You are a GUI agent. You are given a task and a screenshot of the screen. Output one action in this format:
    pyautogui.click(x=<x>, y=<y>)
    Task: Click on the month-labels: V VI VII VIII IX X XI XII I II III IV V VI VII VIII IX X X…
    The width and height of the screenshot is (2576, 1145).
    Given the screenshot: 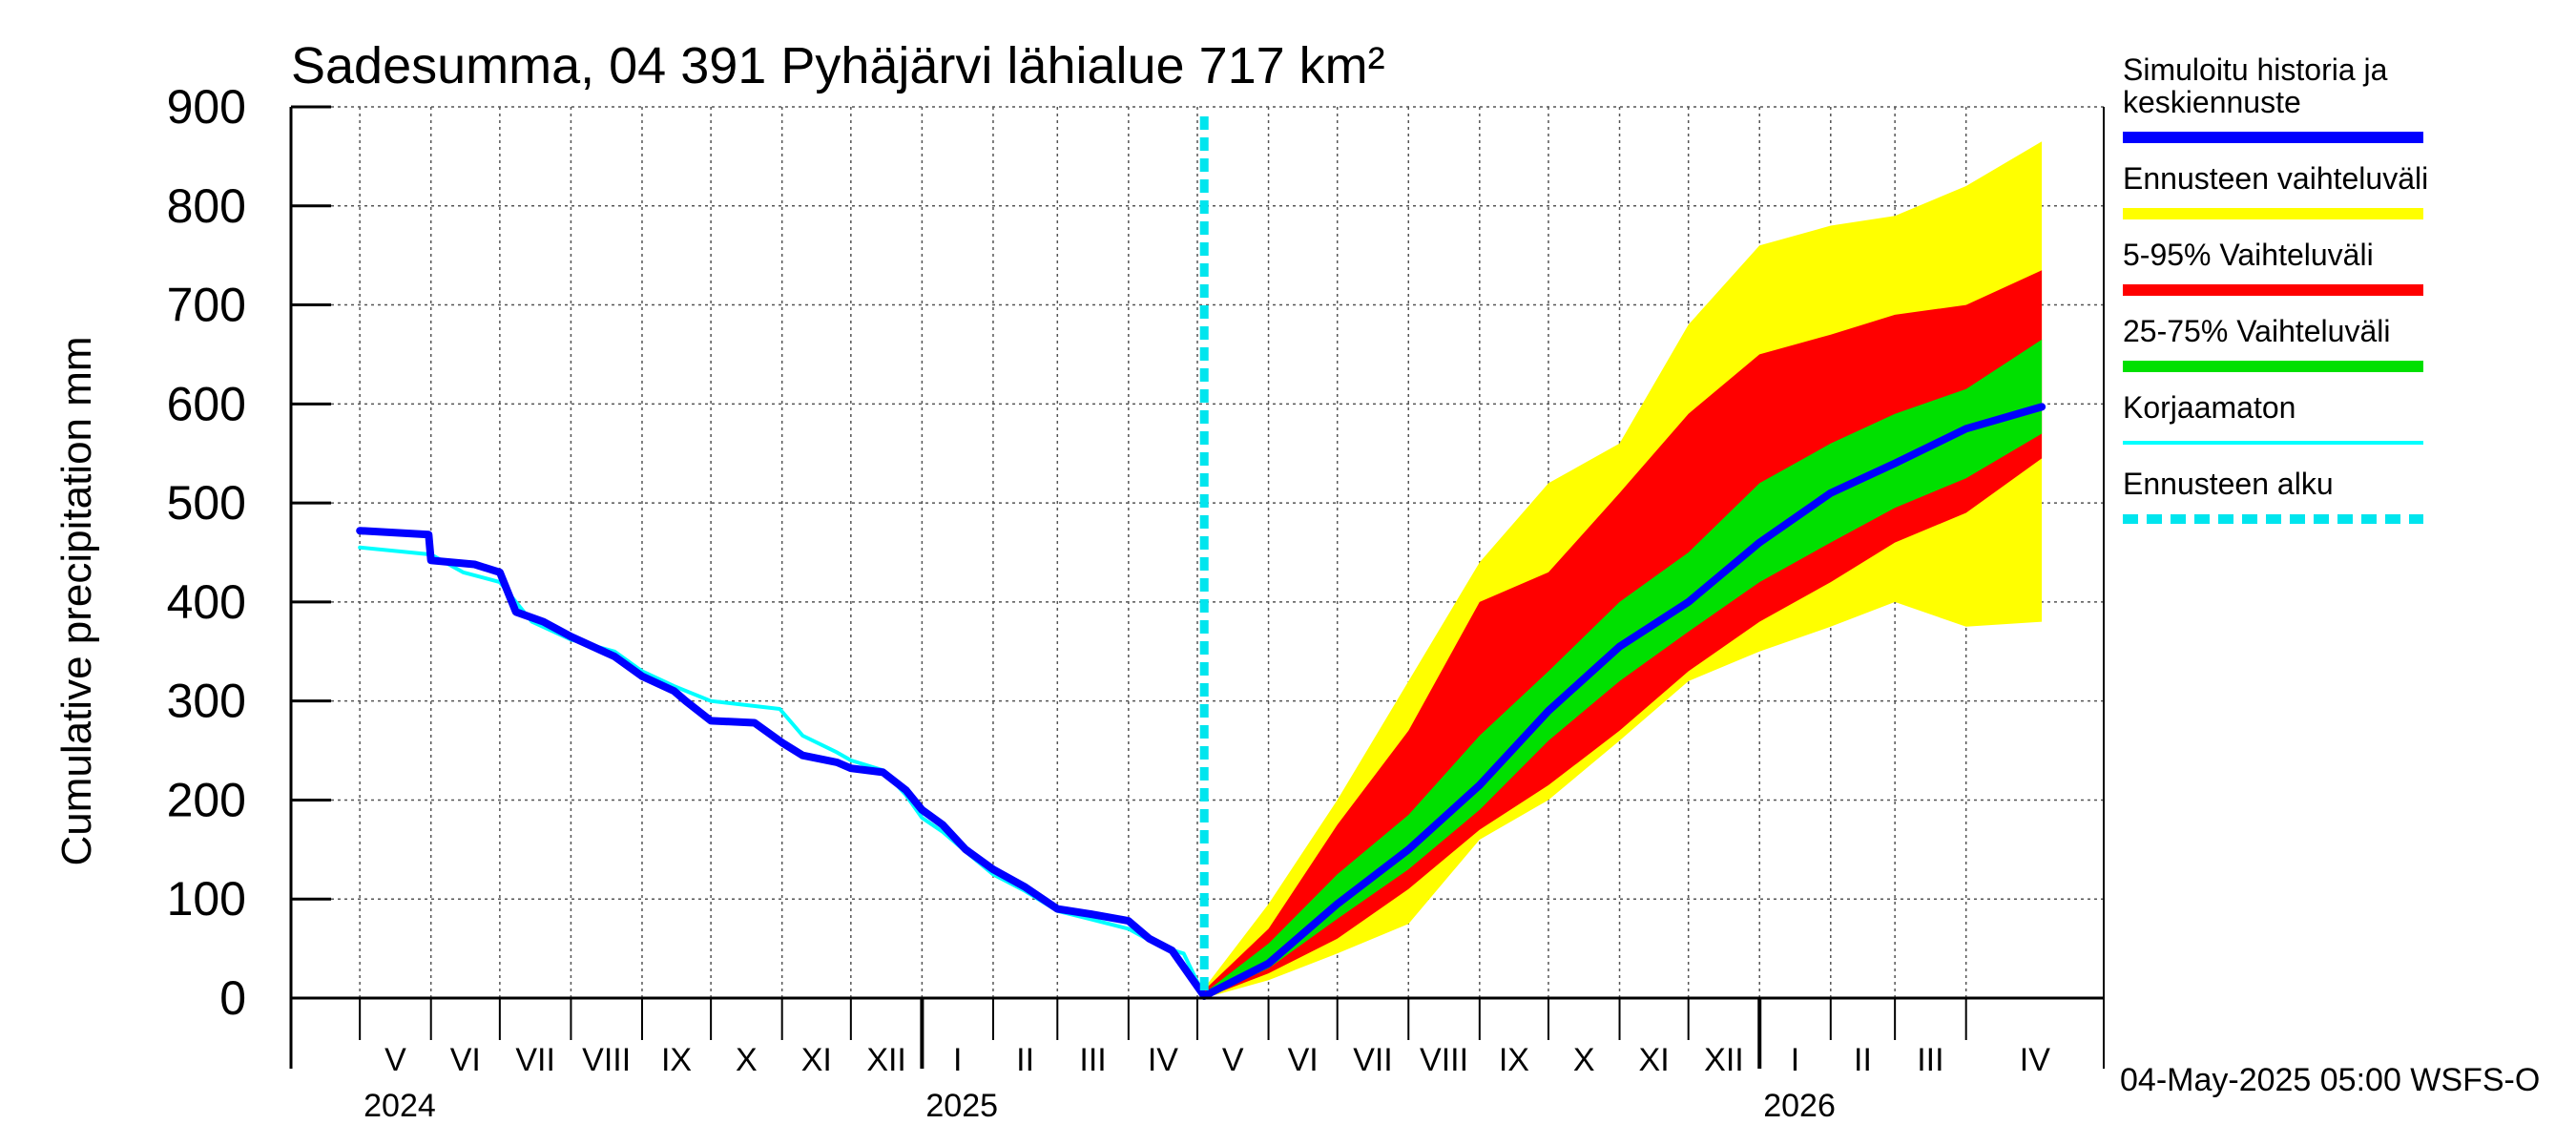 What is the action you would take?
    pyautogui.click(x=1217, y=1060)
    